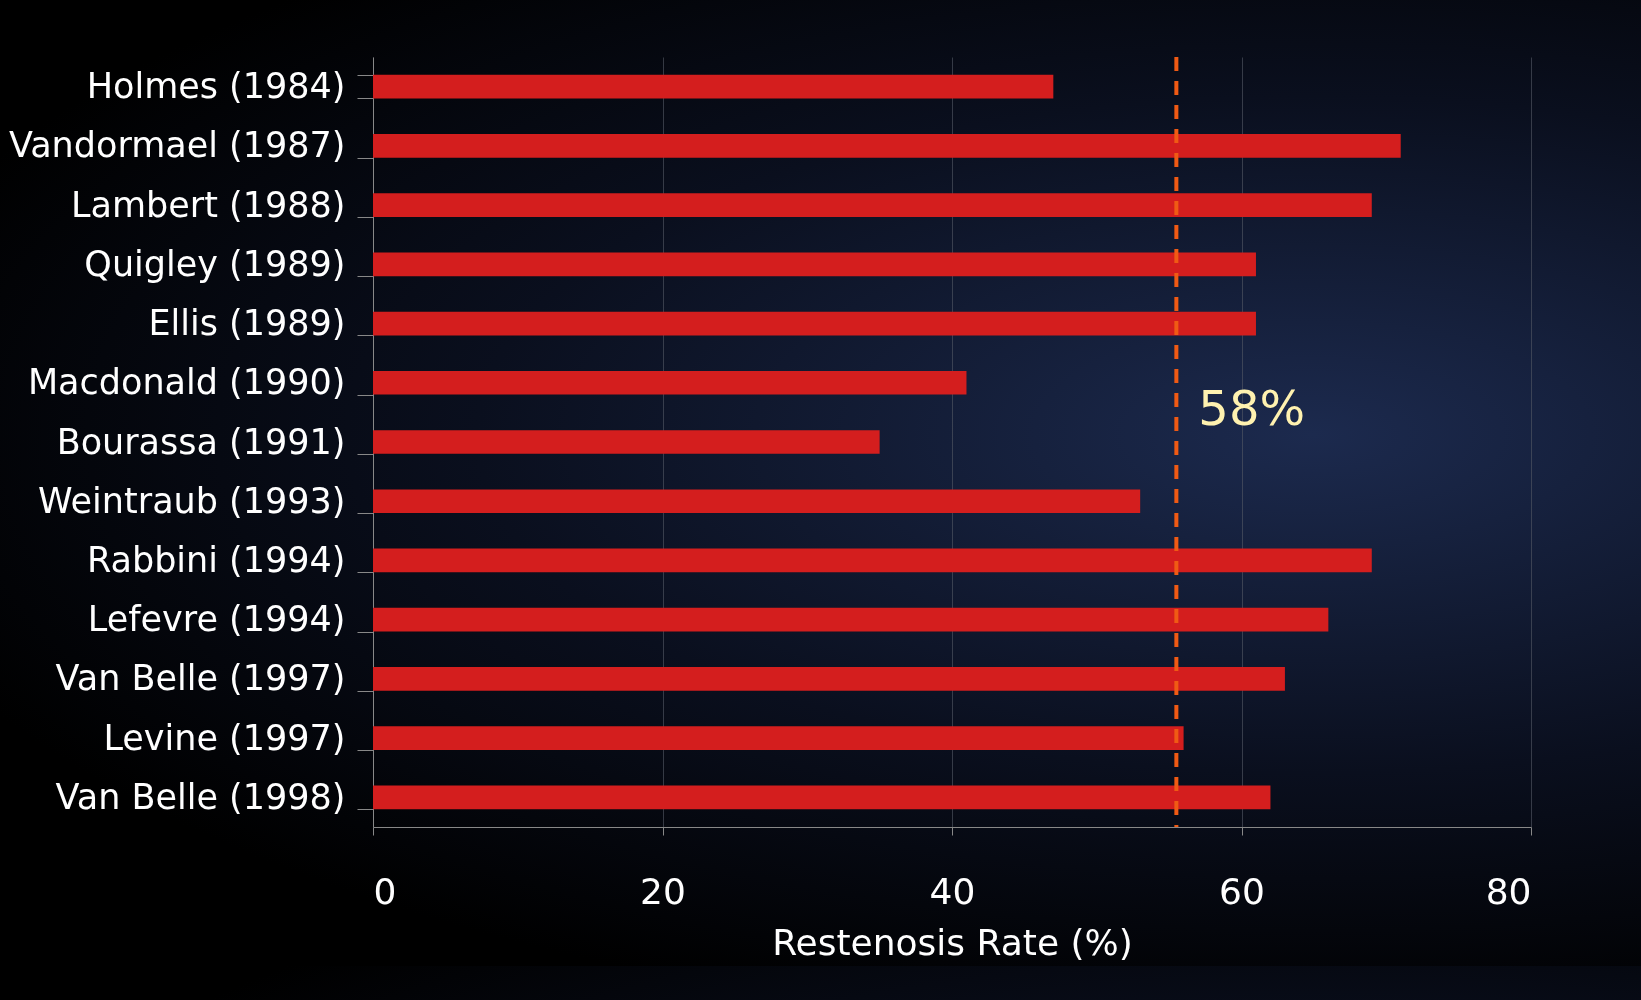  I want to click on x-tick-label: 0, so click(385, 891).